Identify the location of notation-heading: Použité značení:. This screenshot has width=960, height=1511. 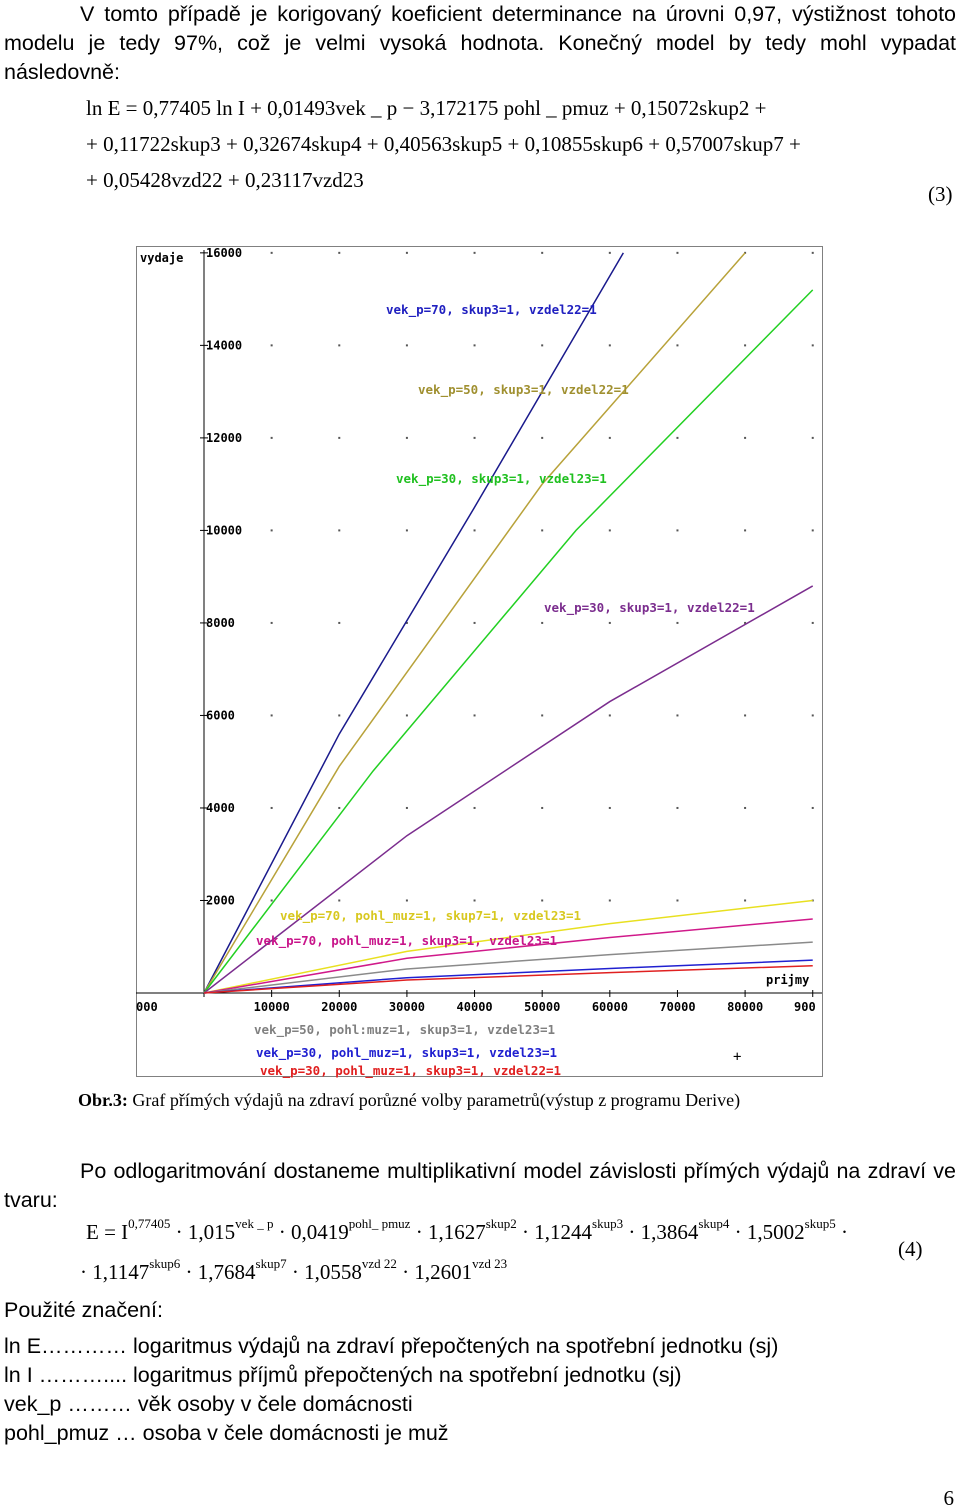
(83, 1310).